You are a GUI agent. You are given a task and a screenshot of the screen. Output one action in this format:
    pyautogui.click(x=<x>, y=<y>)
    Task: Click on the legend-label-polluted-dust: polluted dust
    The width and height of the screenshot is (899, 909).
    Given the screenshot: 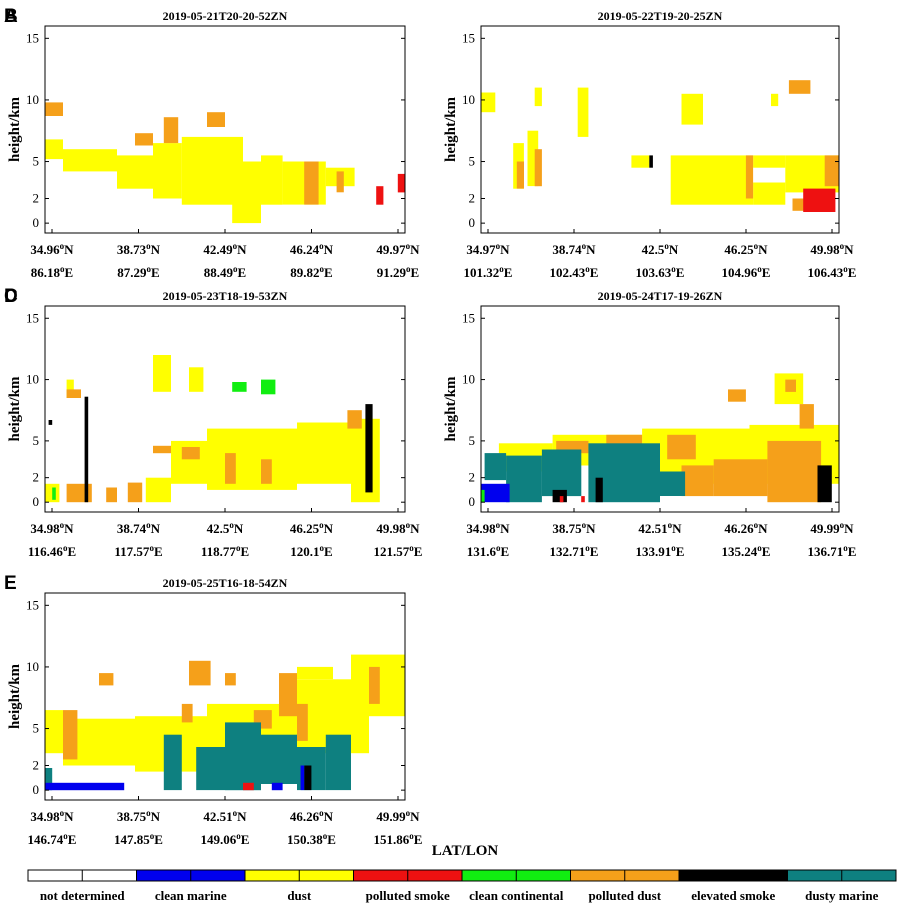 What is the action you would take?
    pyautogui.click(x=624, y=895)
    